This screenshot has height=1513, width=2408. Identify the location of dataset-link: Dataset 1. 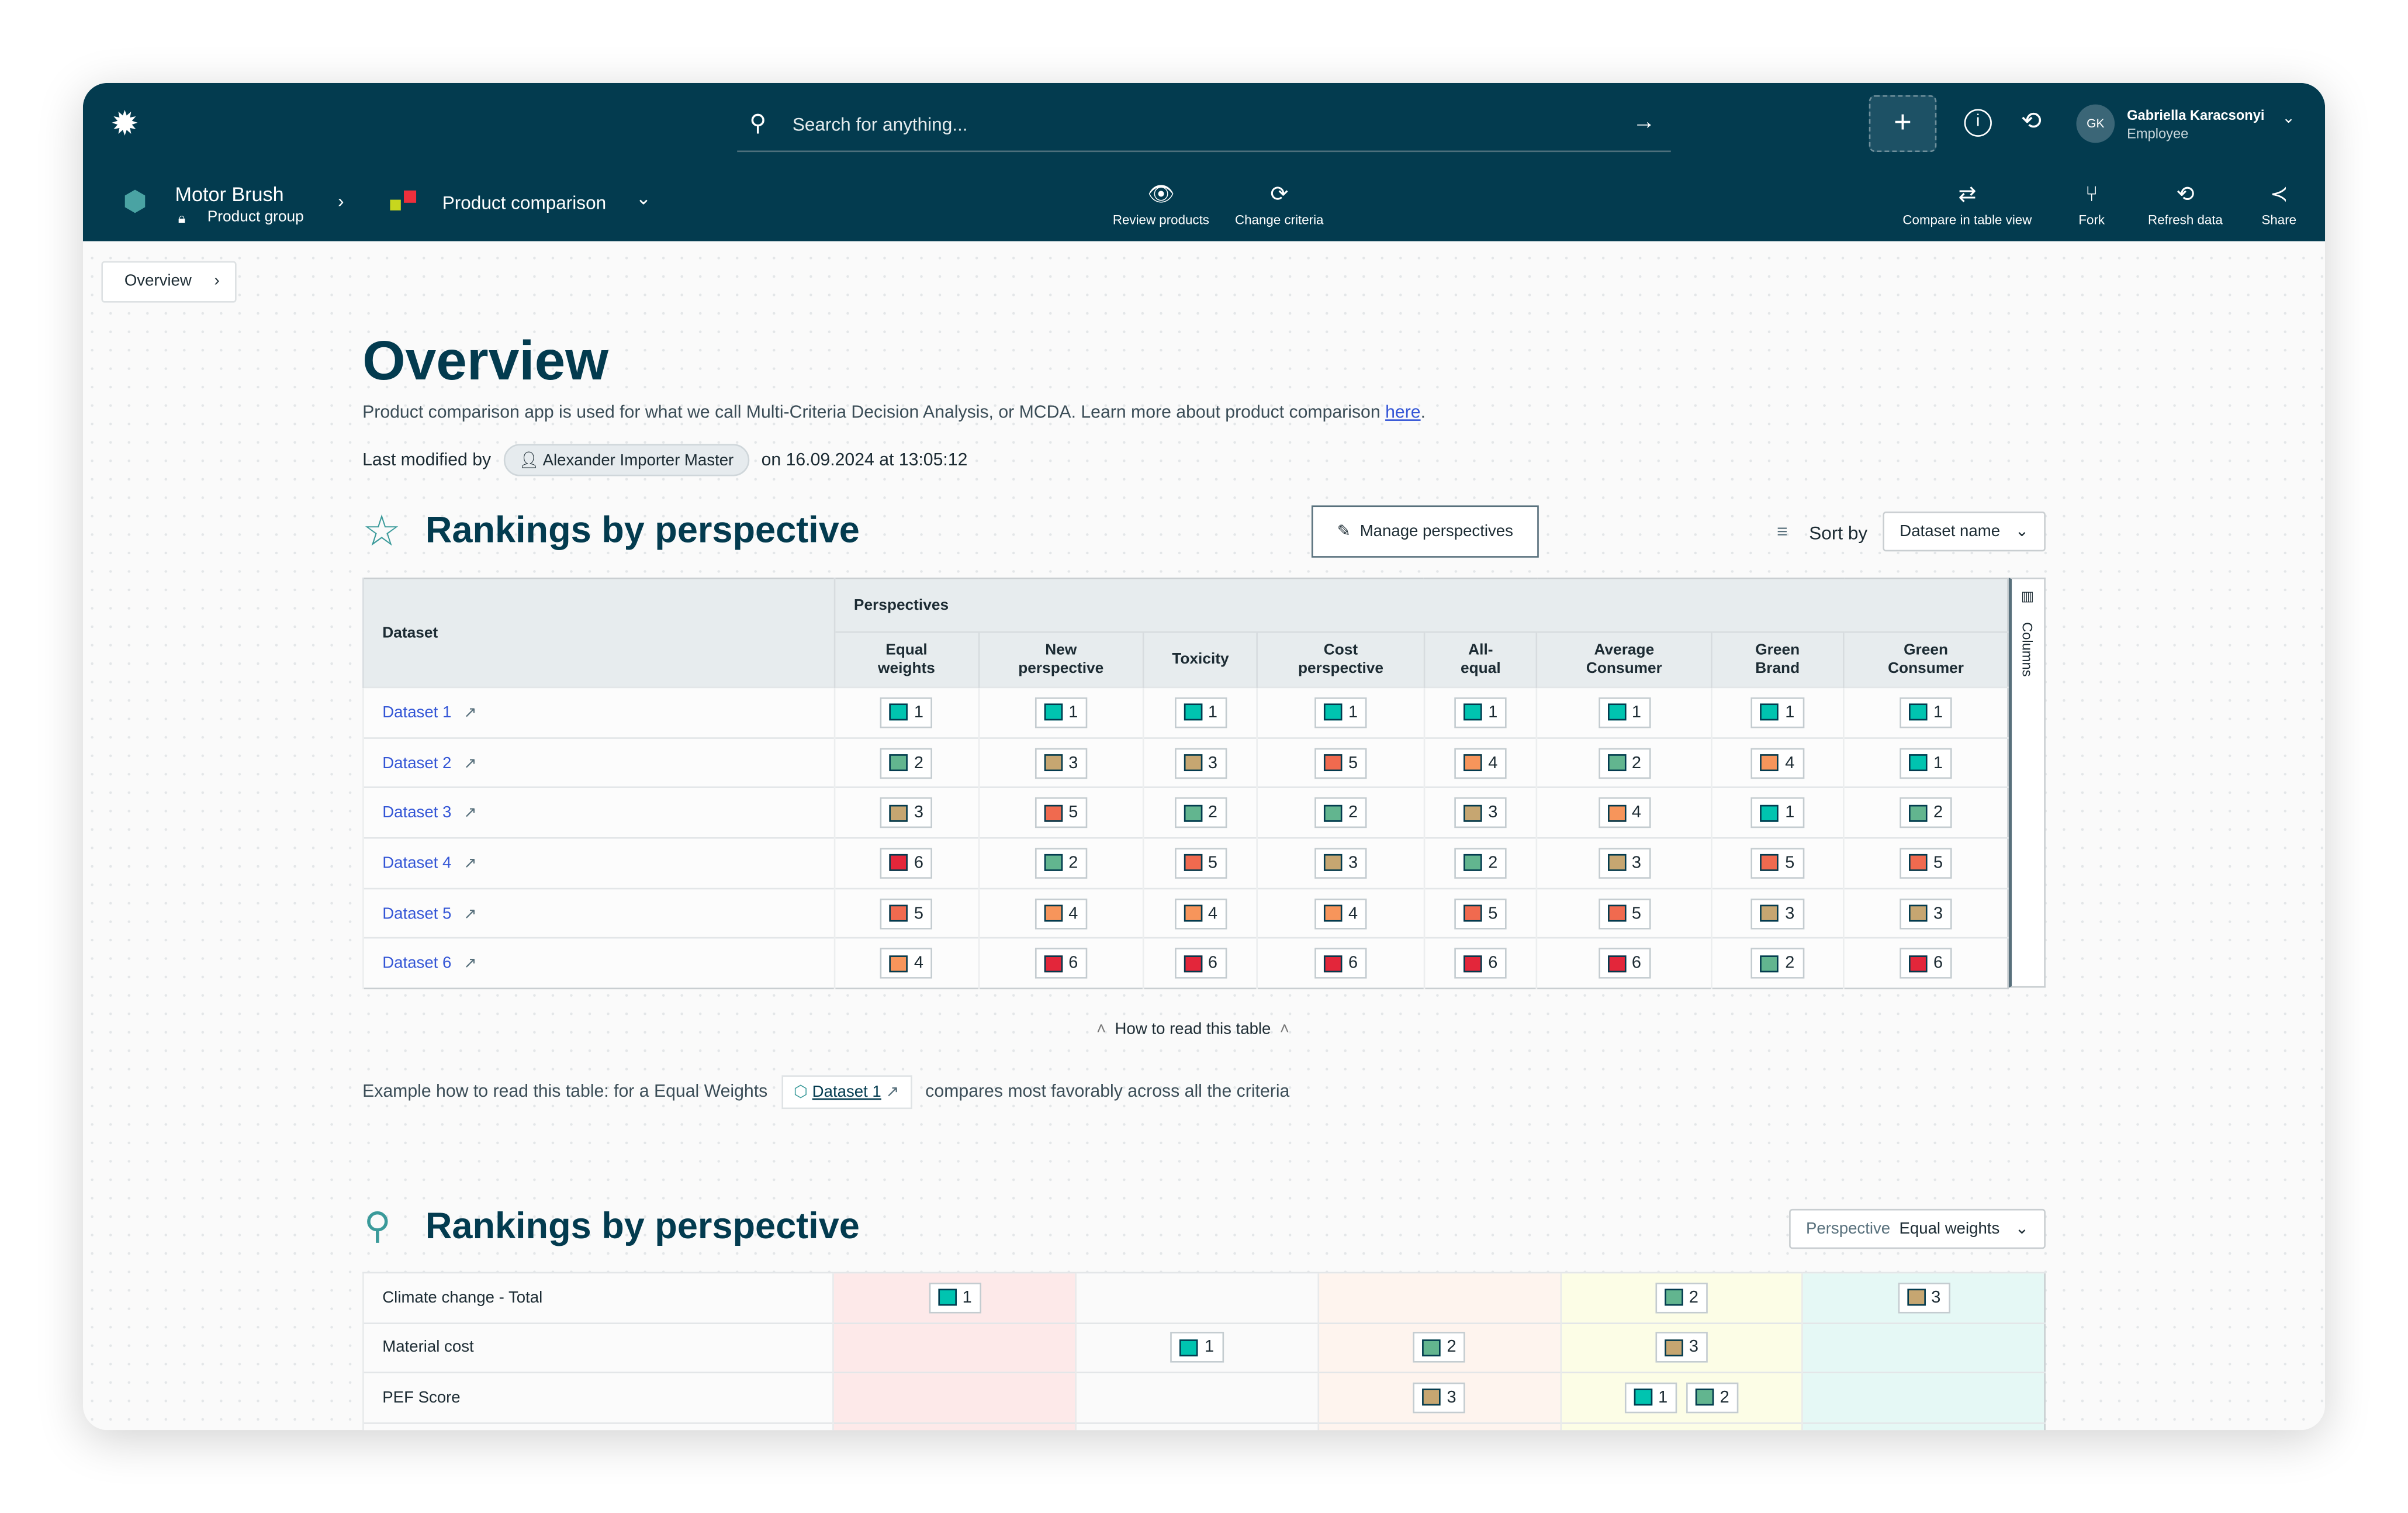
(417, 712).